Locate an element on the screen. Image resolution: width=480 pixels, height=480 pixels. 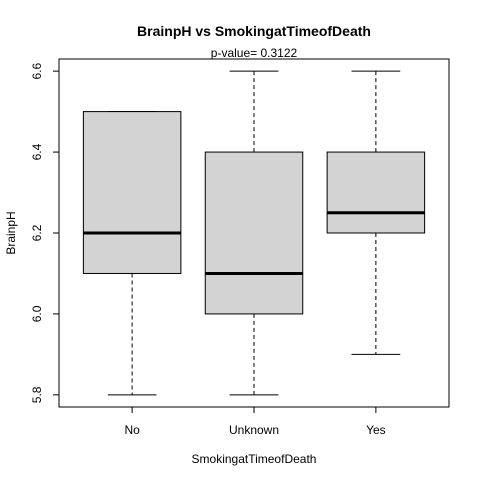
iqr-box-unknown is located at coordinates (254, 233).